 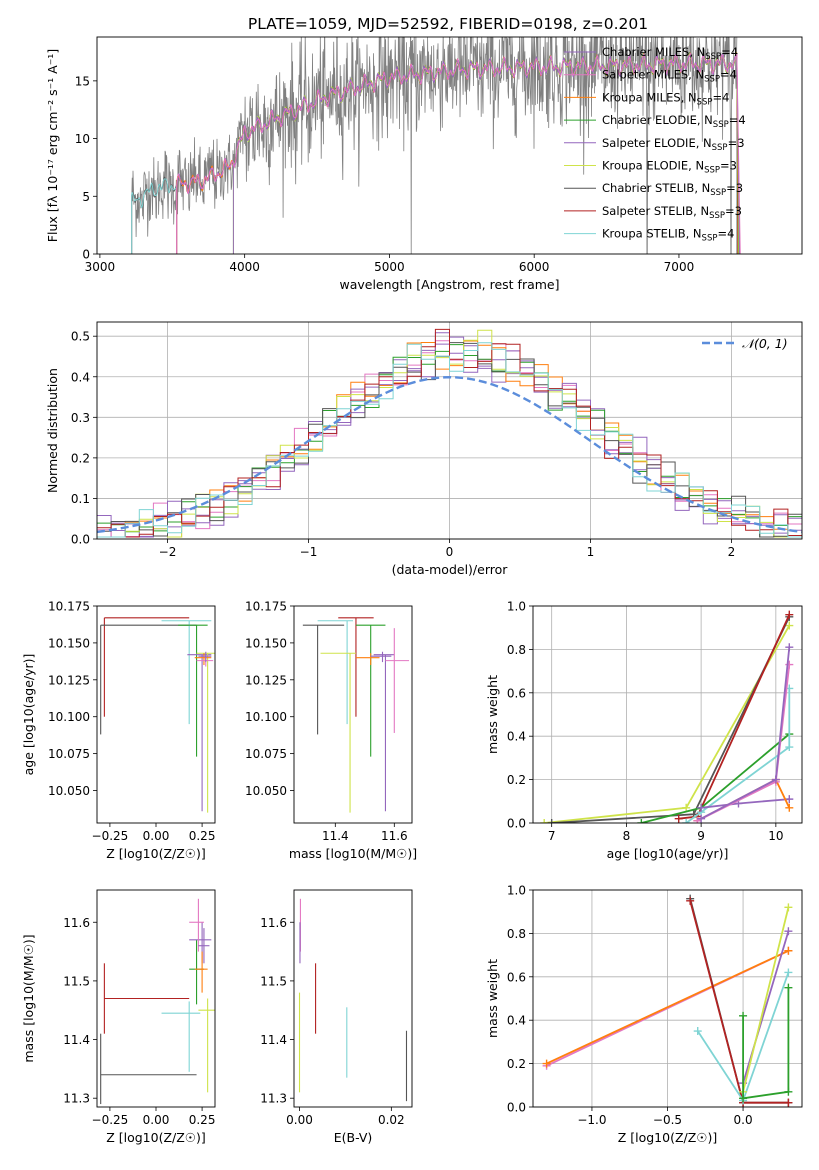 I want to click on legend-label: Salpeter MILES, NSSP=4, so click(x=669, y=76).